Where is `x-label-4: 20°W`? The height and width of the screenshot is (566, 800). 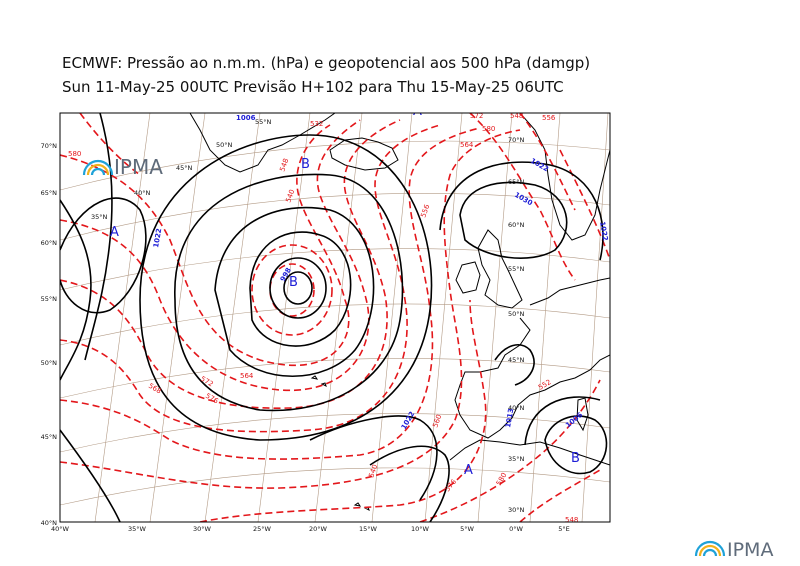
x-label-4: 20°W is located at coordinates (318, 529).